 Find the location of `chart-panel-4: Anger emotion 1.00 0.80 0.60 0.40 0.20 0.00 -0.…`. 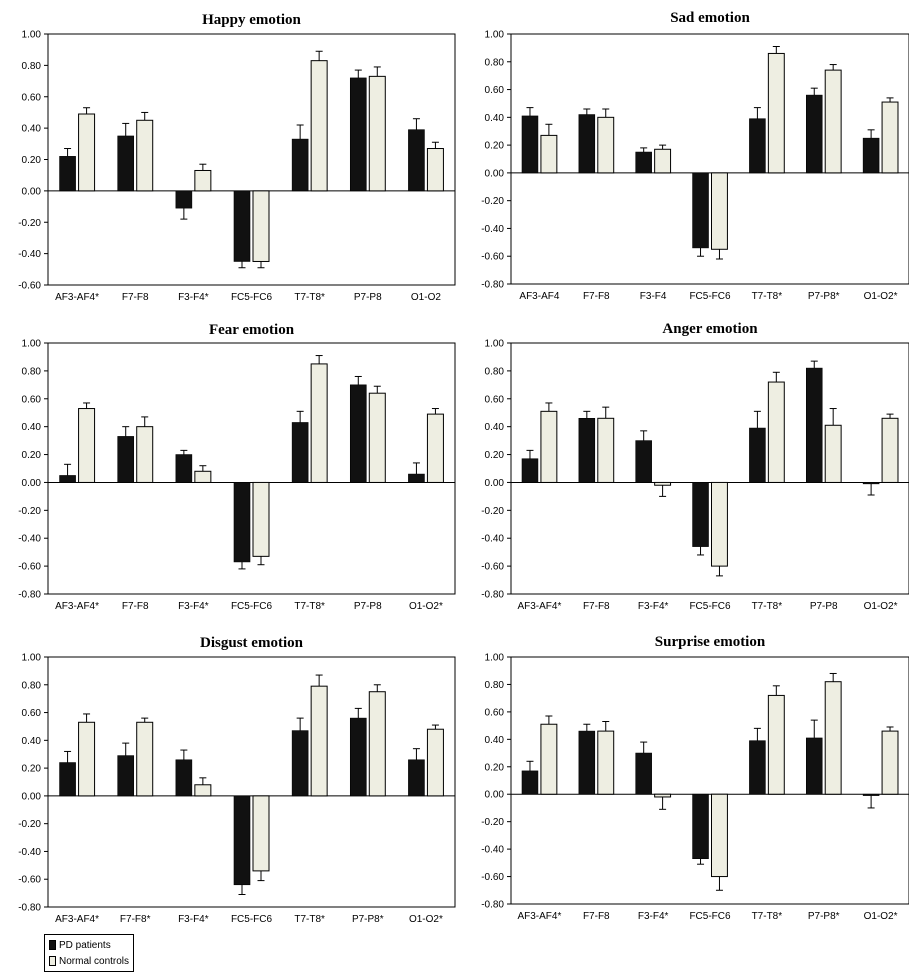

chart-panel-4: Anger emotion 1.00 0.80 0.60 0.40 0.20 0.00 -0.… is located at coordinates (695, 466).